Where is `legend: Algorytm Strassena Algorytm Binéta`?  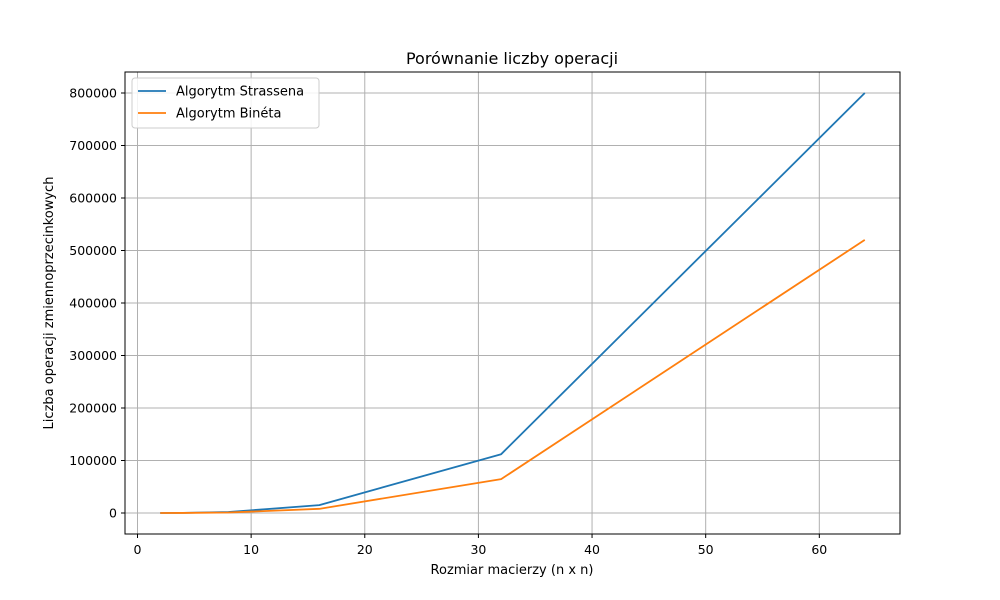
legend: Algorytm Strassena Algorytm Binéta is located at coordinates (225, 103).